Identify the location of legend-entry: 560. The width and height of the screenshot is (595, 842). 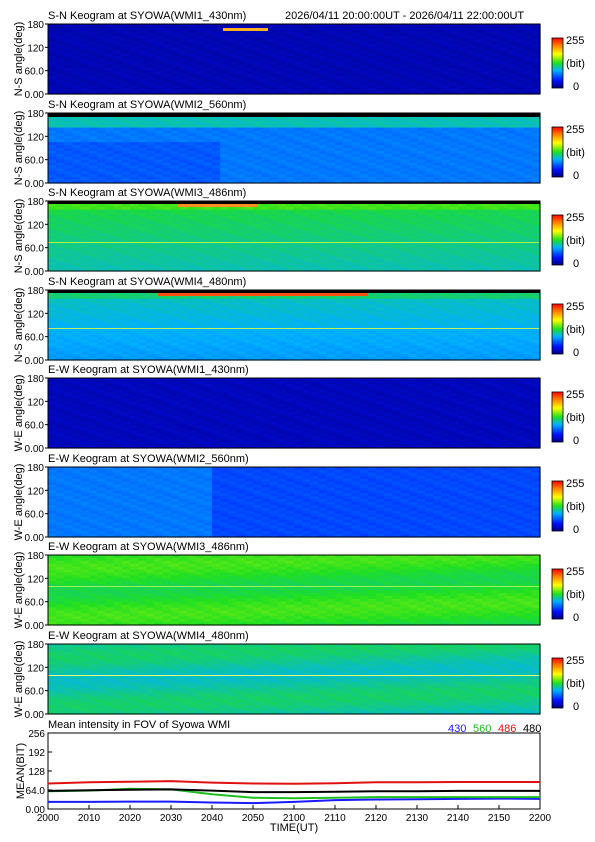
(482, 729).